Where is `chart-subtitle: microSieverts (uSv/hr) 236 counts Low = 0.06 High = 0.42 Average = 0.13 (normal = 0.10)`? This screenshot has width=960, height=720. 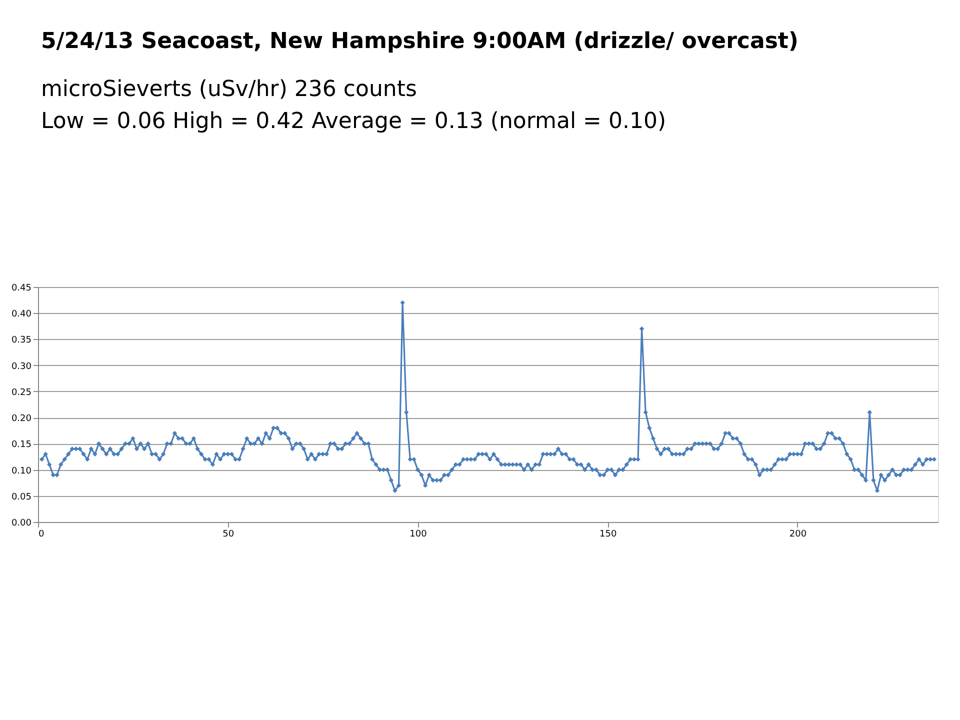 chart-subtitle: microSieverts (uSv/hr) 236 counts Low = 0.06 High = 0.42 Average = 0.13 (normal = 0.10) is located at coordinates (353, 105).